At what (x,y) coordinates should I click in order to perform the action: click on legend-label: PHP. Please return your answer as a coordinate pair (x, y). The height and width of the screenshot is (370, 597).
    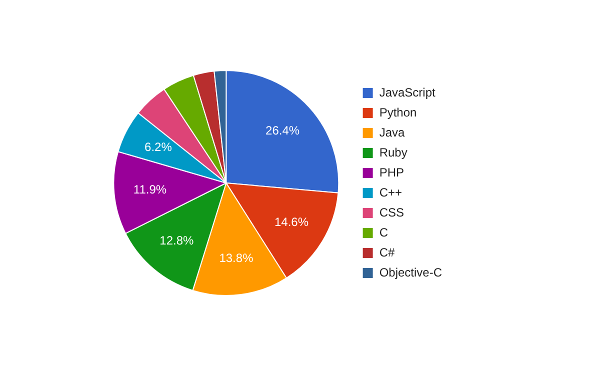
    Looking at the image, I should click on (391, 172).